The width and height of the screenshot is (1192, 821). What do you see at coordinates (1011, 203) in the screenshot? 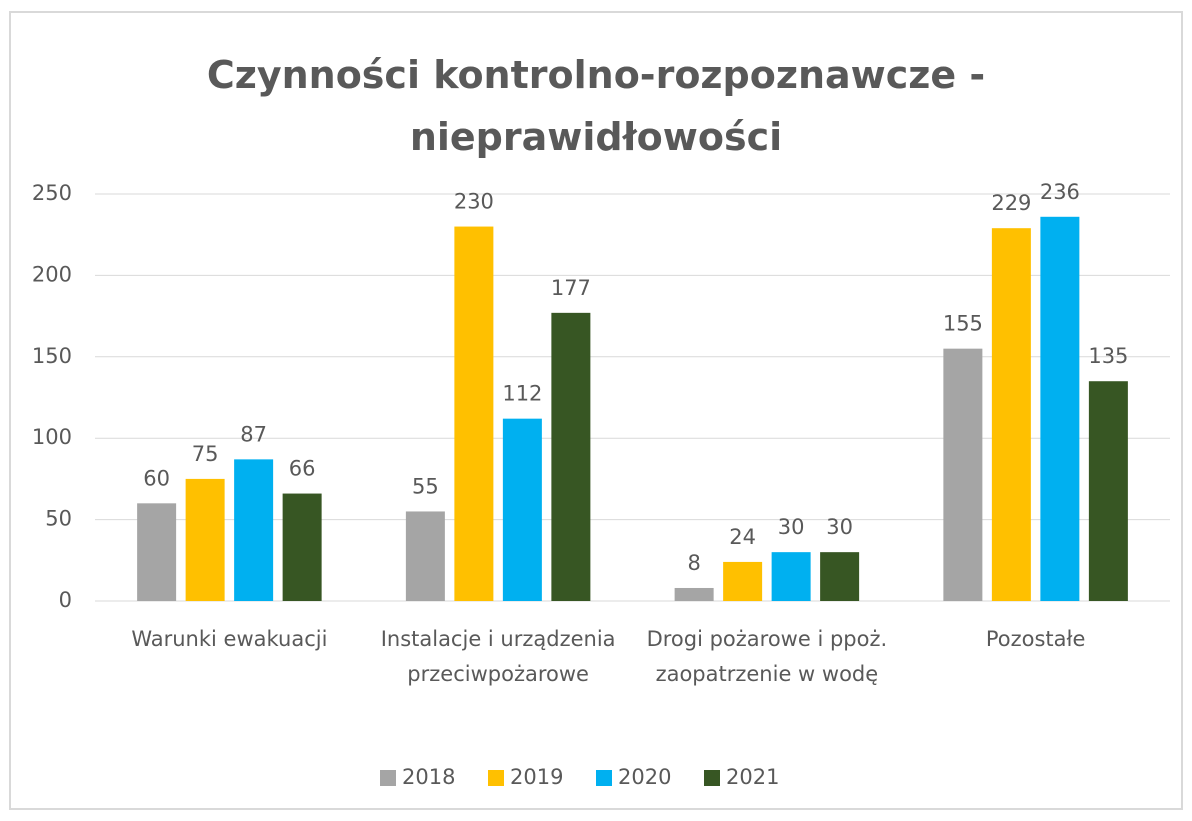
I see `data-label: 229` at bounding box center [1011, 203].